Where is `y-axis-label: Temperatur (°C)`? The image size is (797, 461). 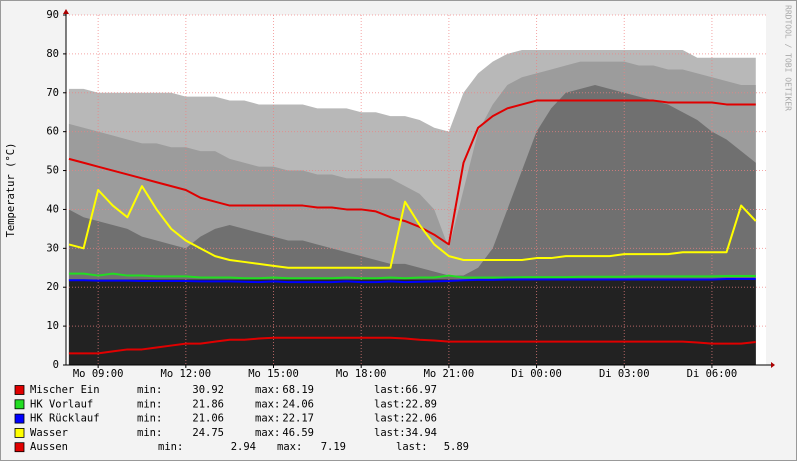 y-axis-label: Temperatur (°C) is located at coordinates (11, 190).